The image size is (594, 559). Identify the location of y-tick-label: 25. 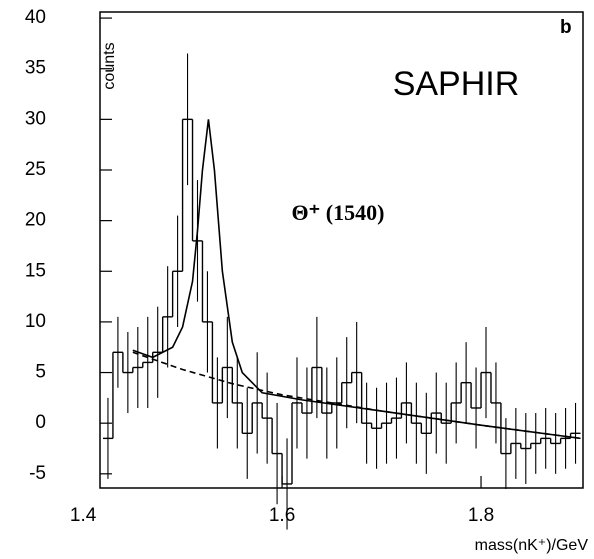
(35, 169).